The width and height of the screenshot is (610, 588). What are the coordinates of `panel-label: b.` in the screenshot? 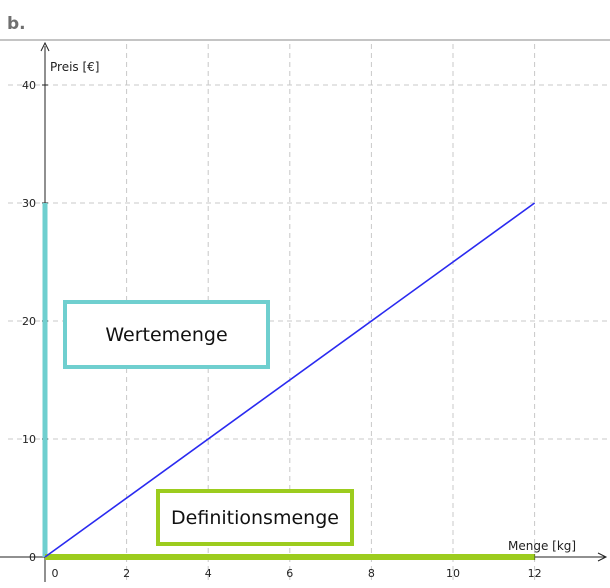 It's located at (16, 24).